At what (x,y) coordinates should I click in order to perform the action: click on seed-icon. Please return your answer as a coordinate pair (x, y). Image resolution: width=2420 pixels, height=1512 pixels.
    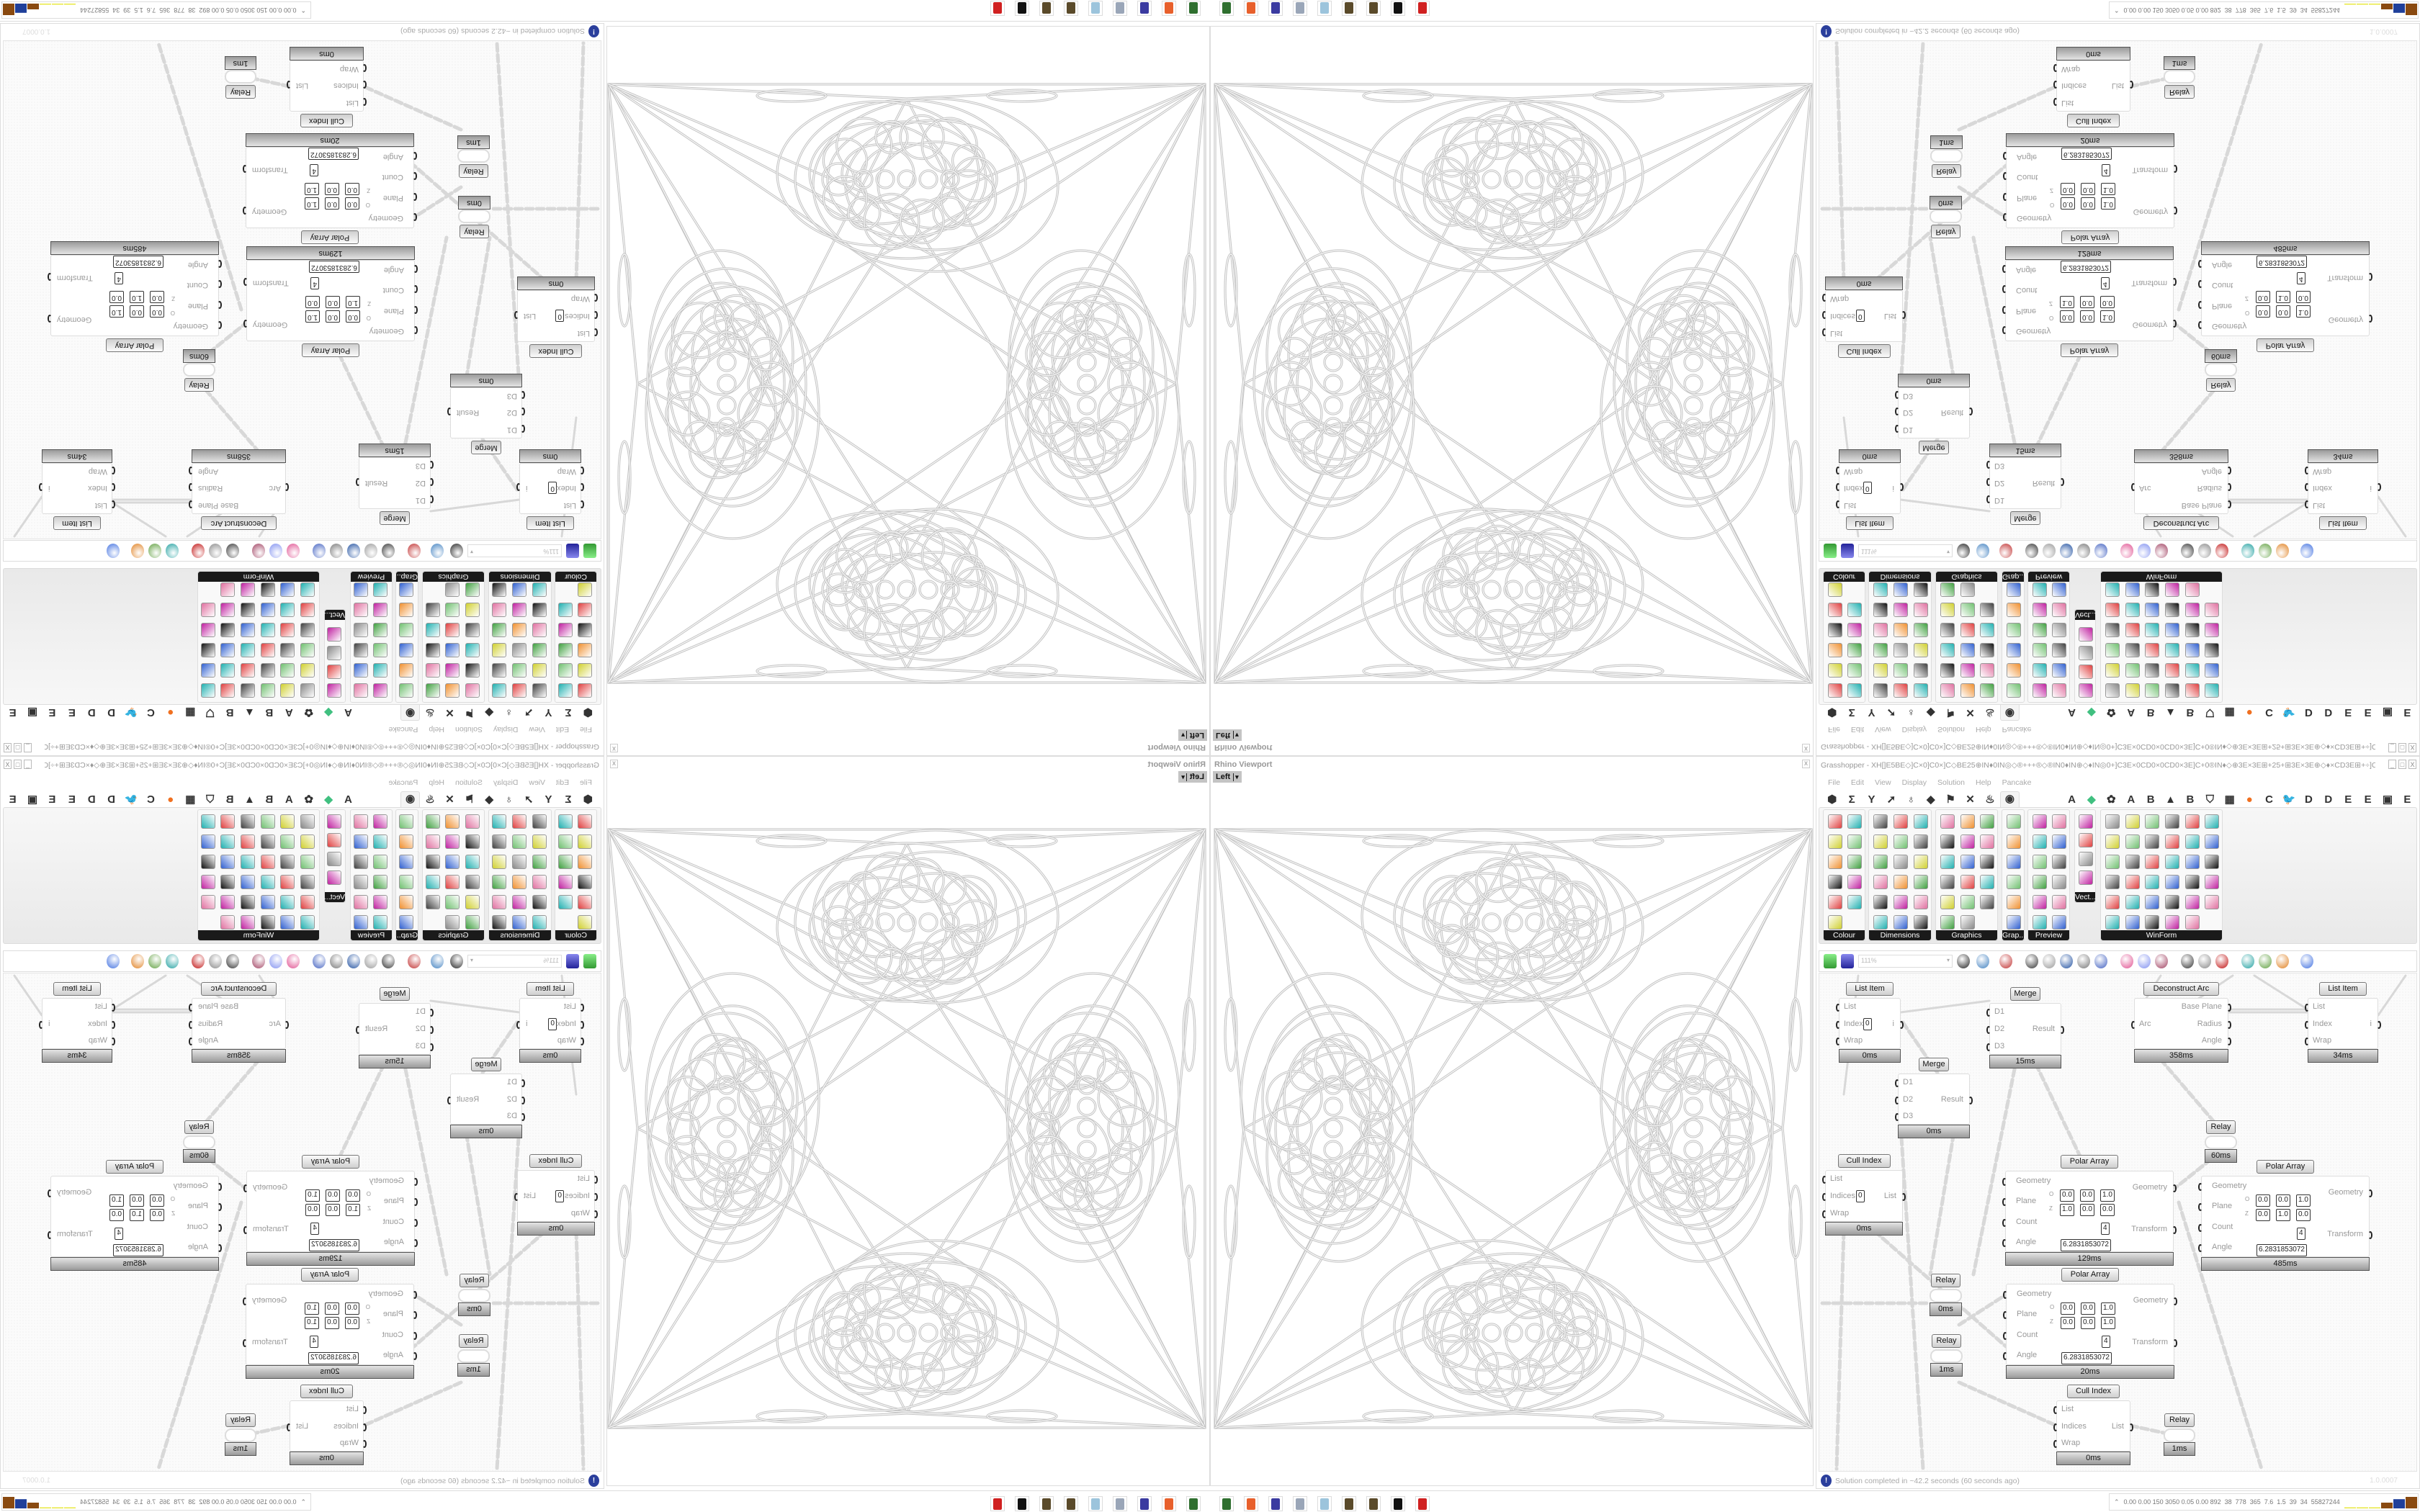
    Looking at the image, I should click on (1349, 8).